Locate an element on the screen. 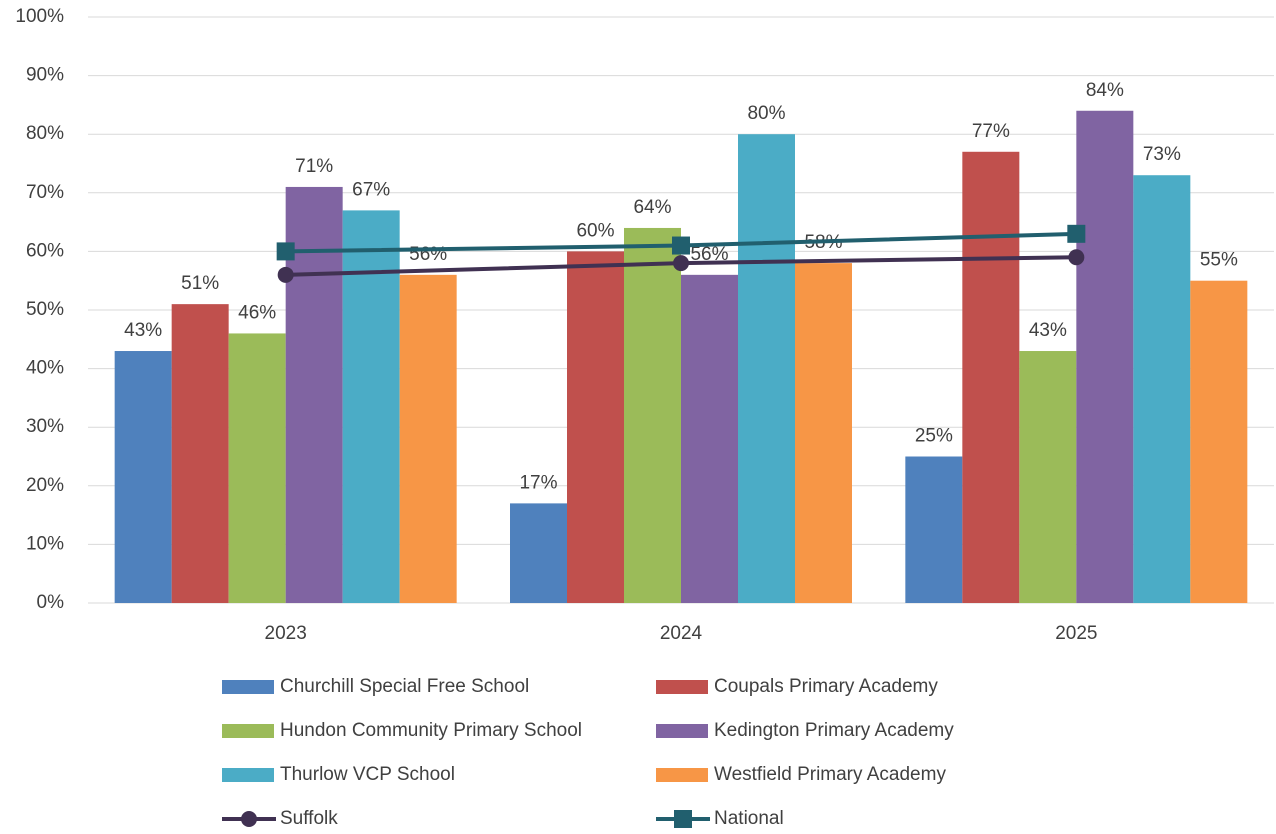 This screenshot has width=1276, height=834. value-label: 84% is located at coordinates (1105, 90).